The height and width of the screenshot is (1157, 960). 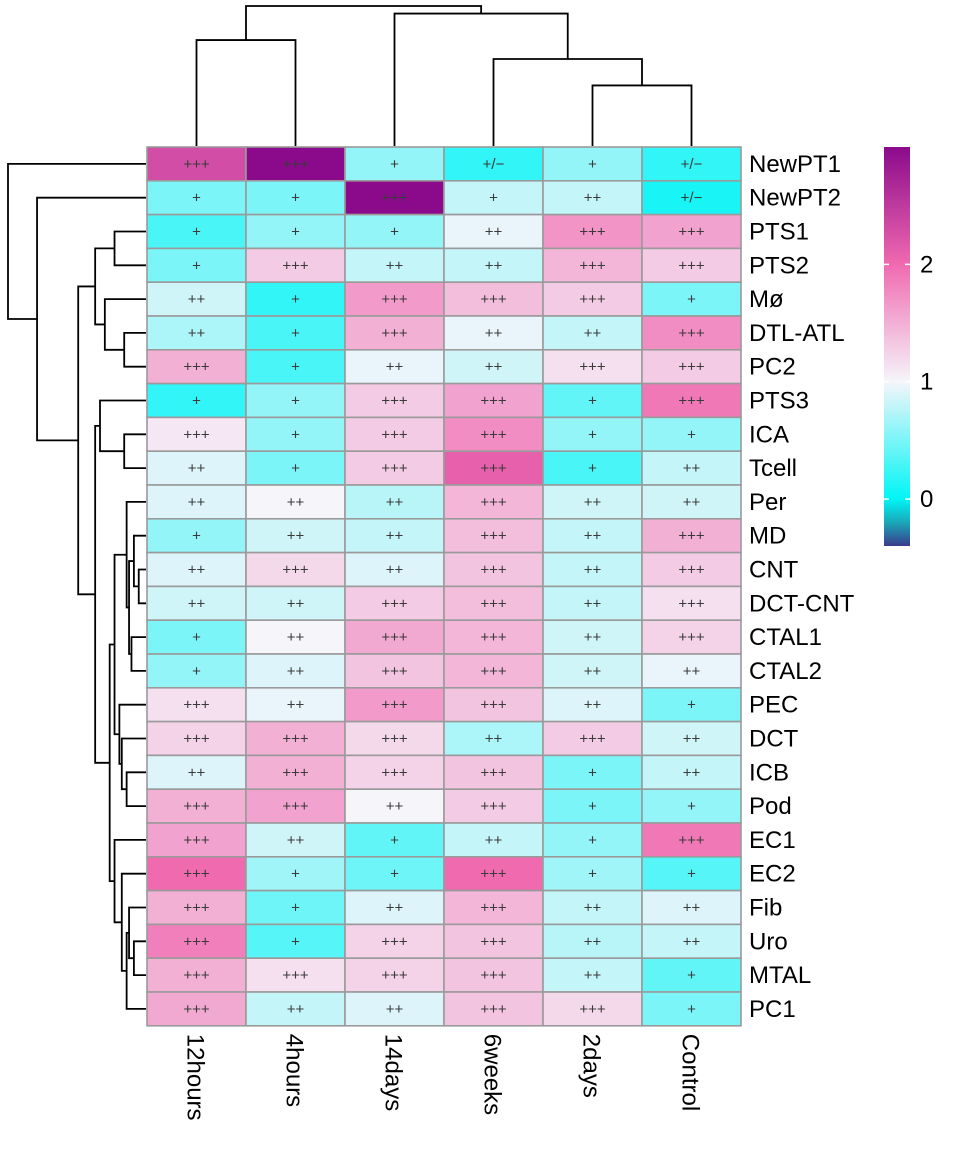 I want to click on row-label: Mø, so click(x=766, y=299).